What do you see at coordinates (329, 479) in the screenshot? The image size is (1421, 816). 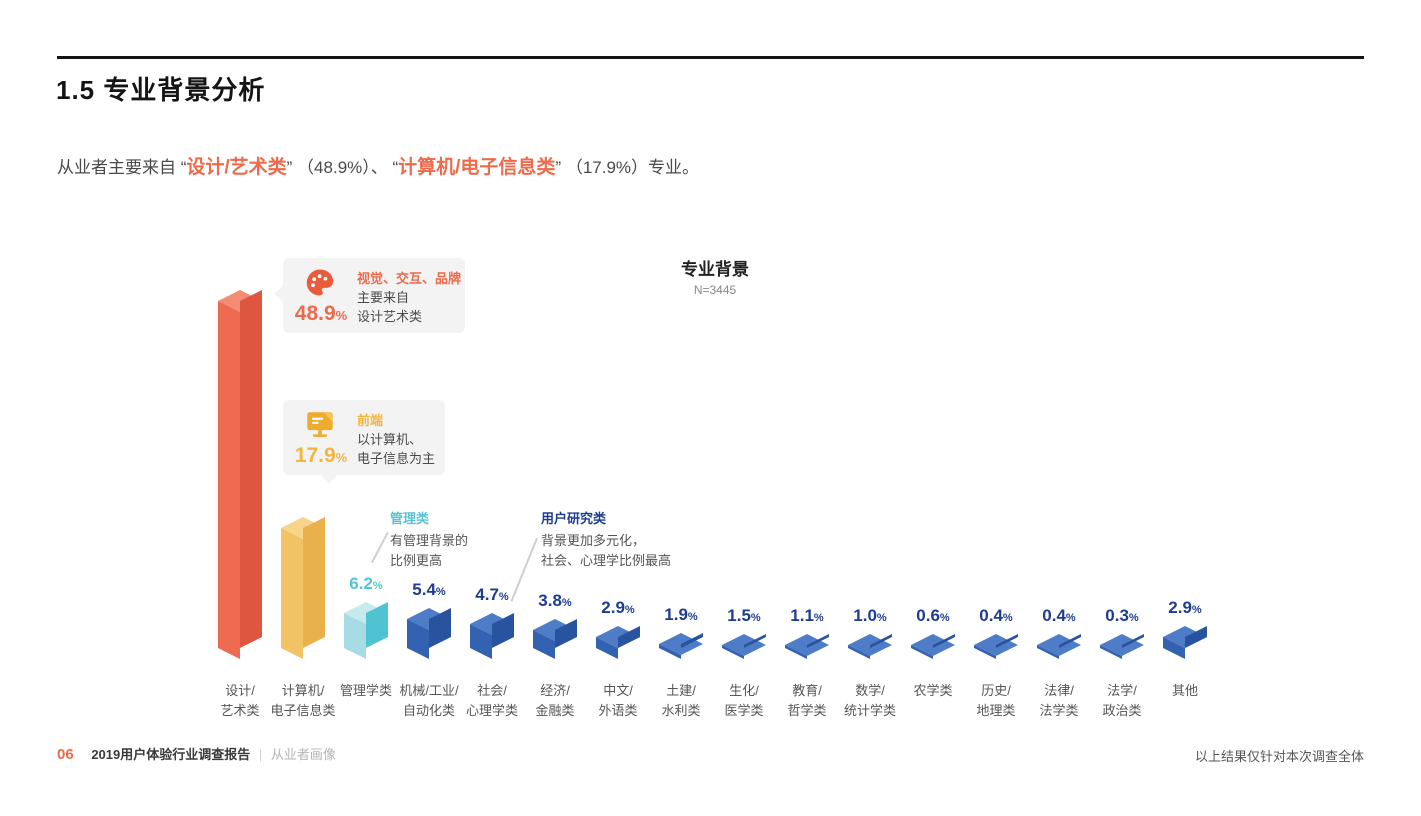 I see `callout-pointer-down` at bounding box center [329, 479].